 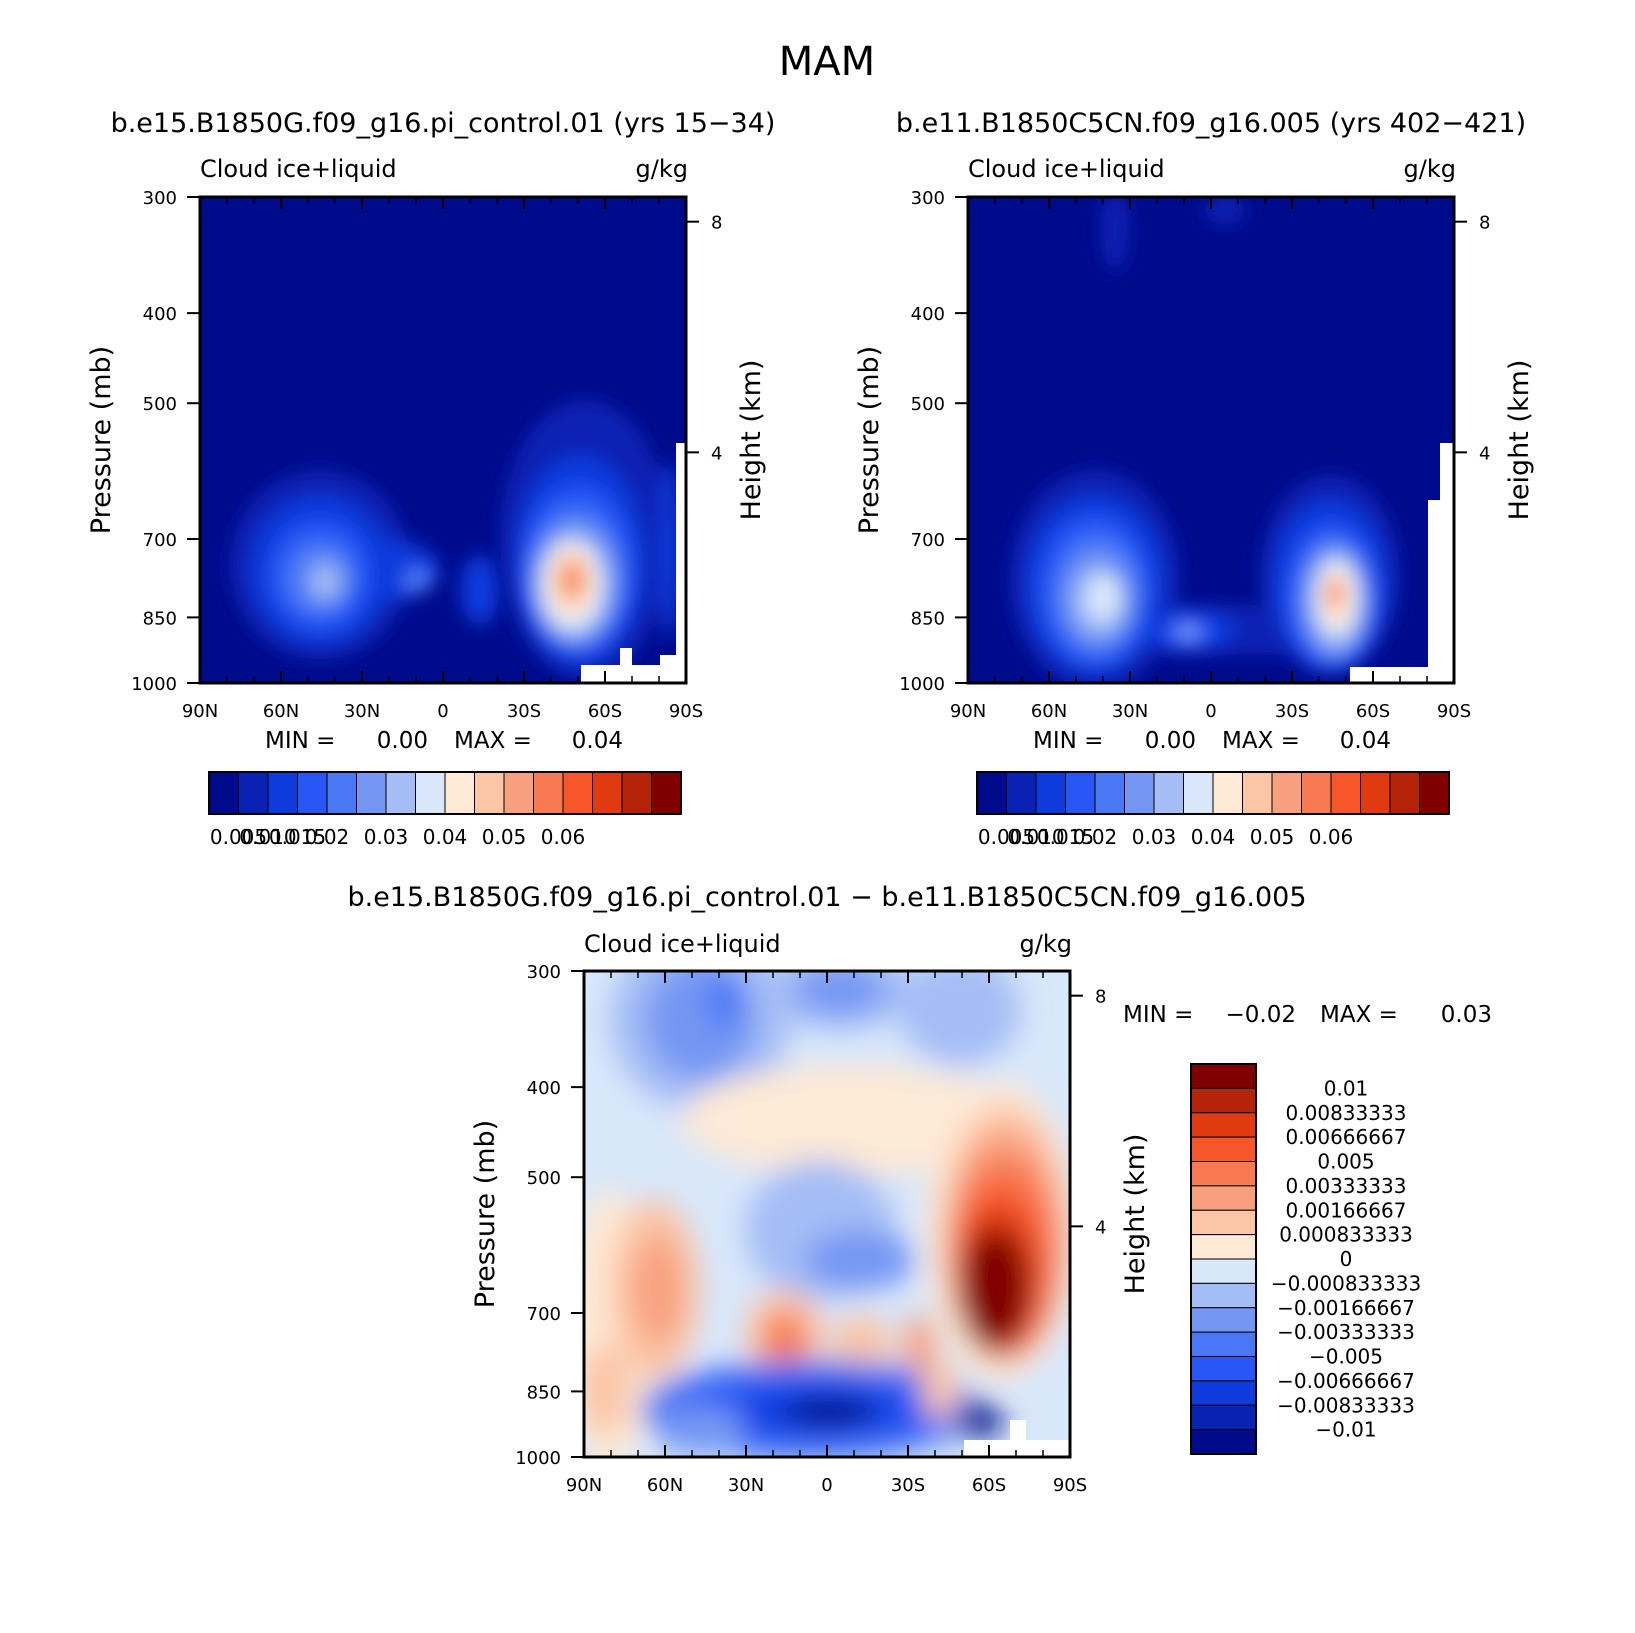 What do you see at coordinates (1307, 1015) in the screenshot?
I see `panel-3-stats: MIN = −0.02 MAX = 0.03` at bounding box center [1307, 1015].